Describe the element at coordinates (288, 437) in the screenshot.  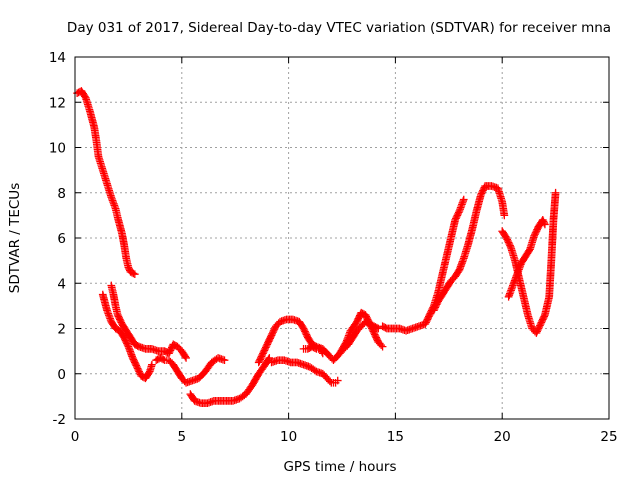
I see `x-tick-label: 10` at that location.